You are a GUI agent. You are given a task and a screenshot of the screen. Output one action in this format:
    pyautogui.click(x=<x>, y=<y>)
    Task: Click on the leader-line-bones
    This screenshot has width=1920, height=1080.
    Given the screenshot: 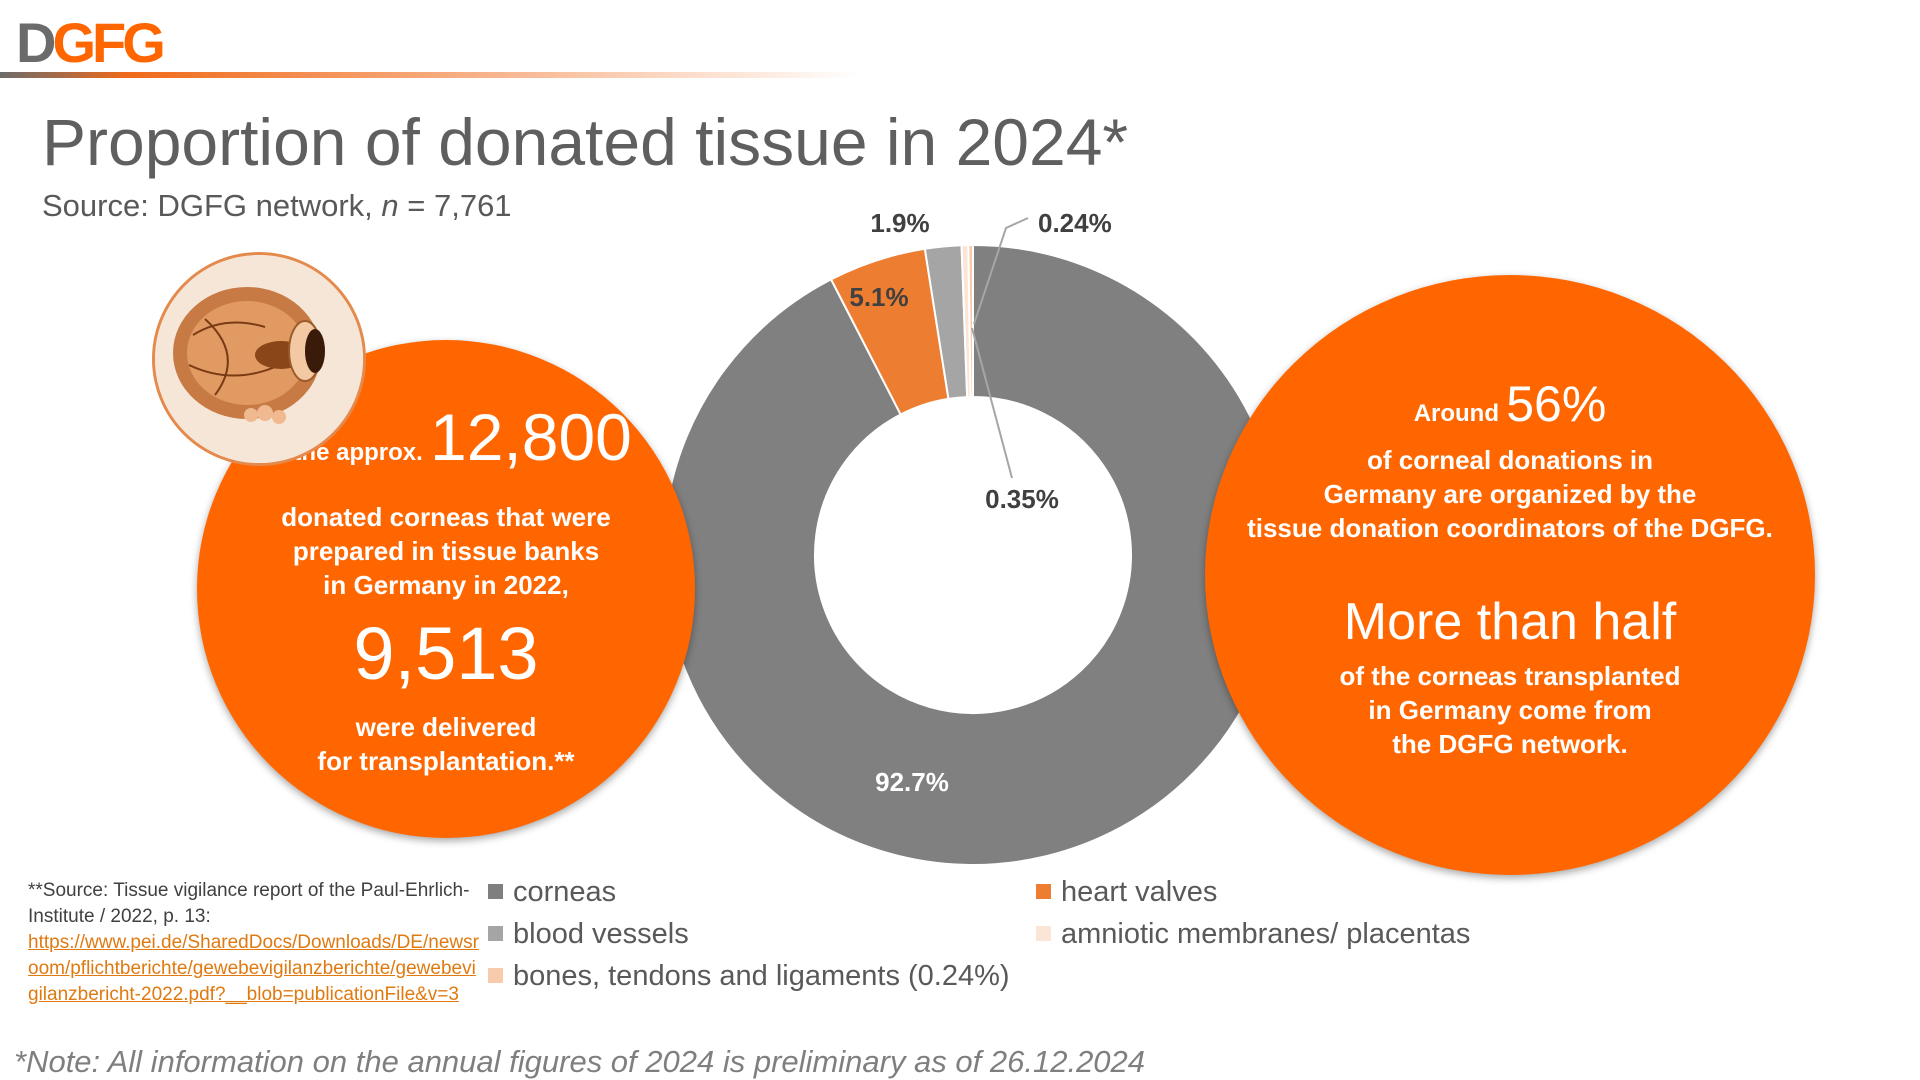 What is the action you would take?
    pyautogui.click(x=1001, y=271)
    